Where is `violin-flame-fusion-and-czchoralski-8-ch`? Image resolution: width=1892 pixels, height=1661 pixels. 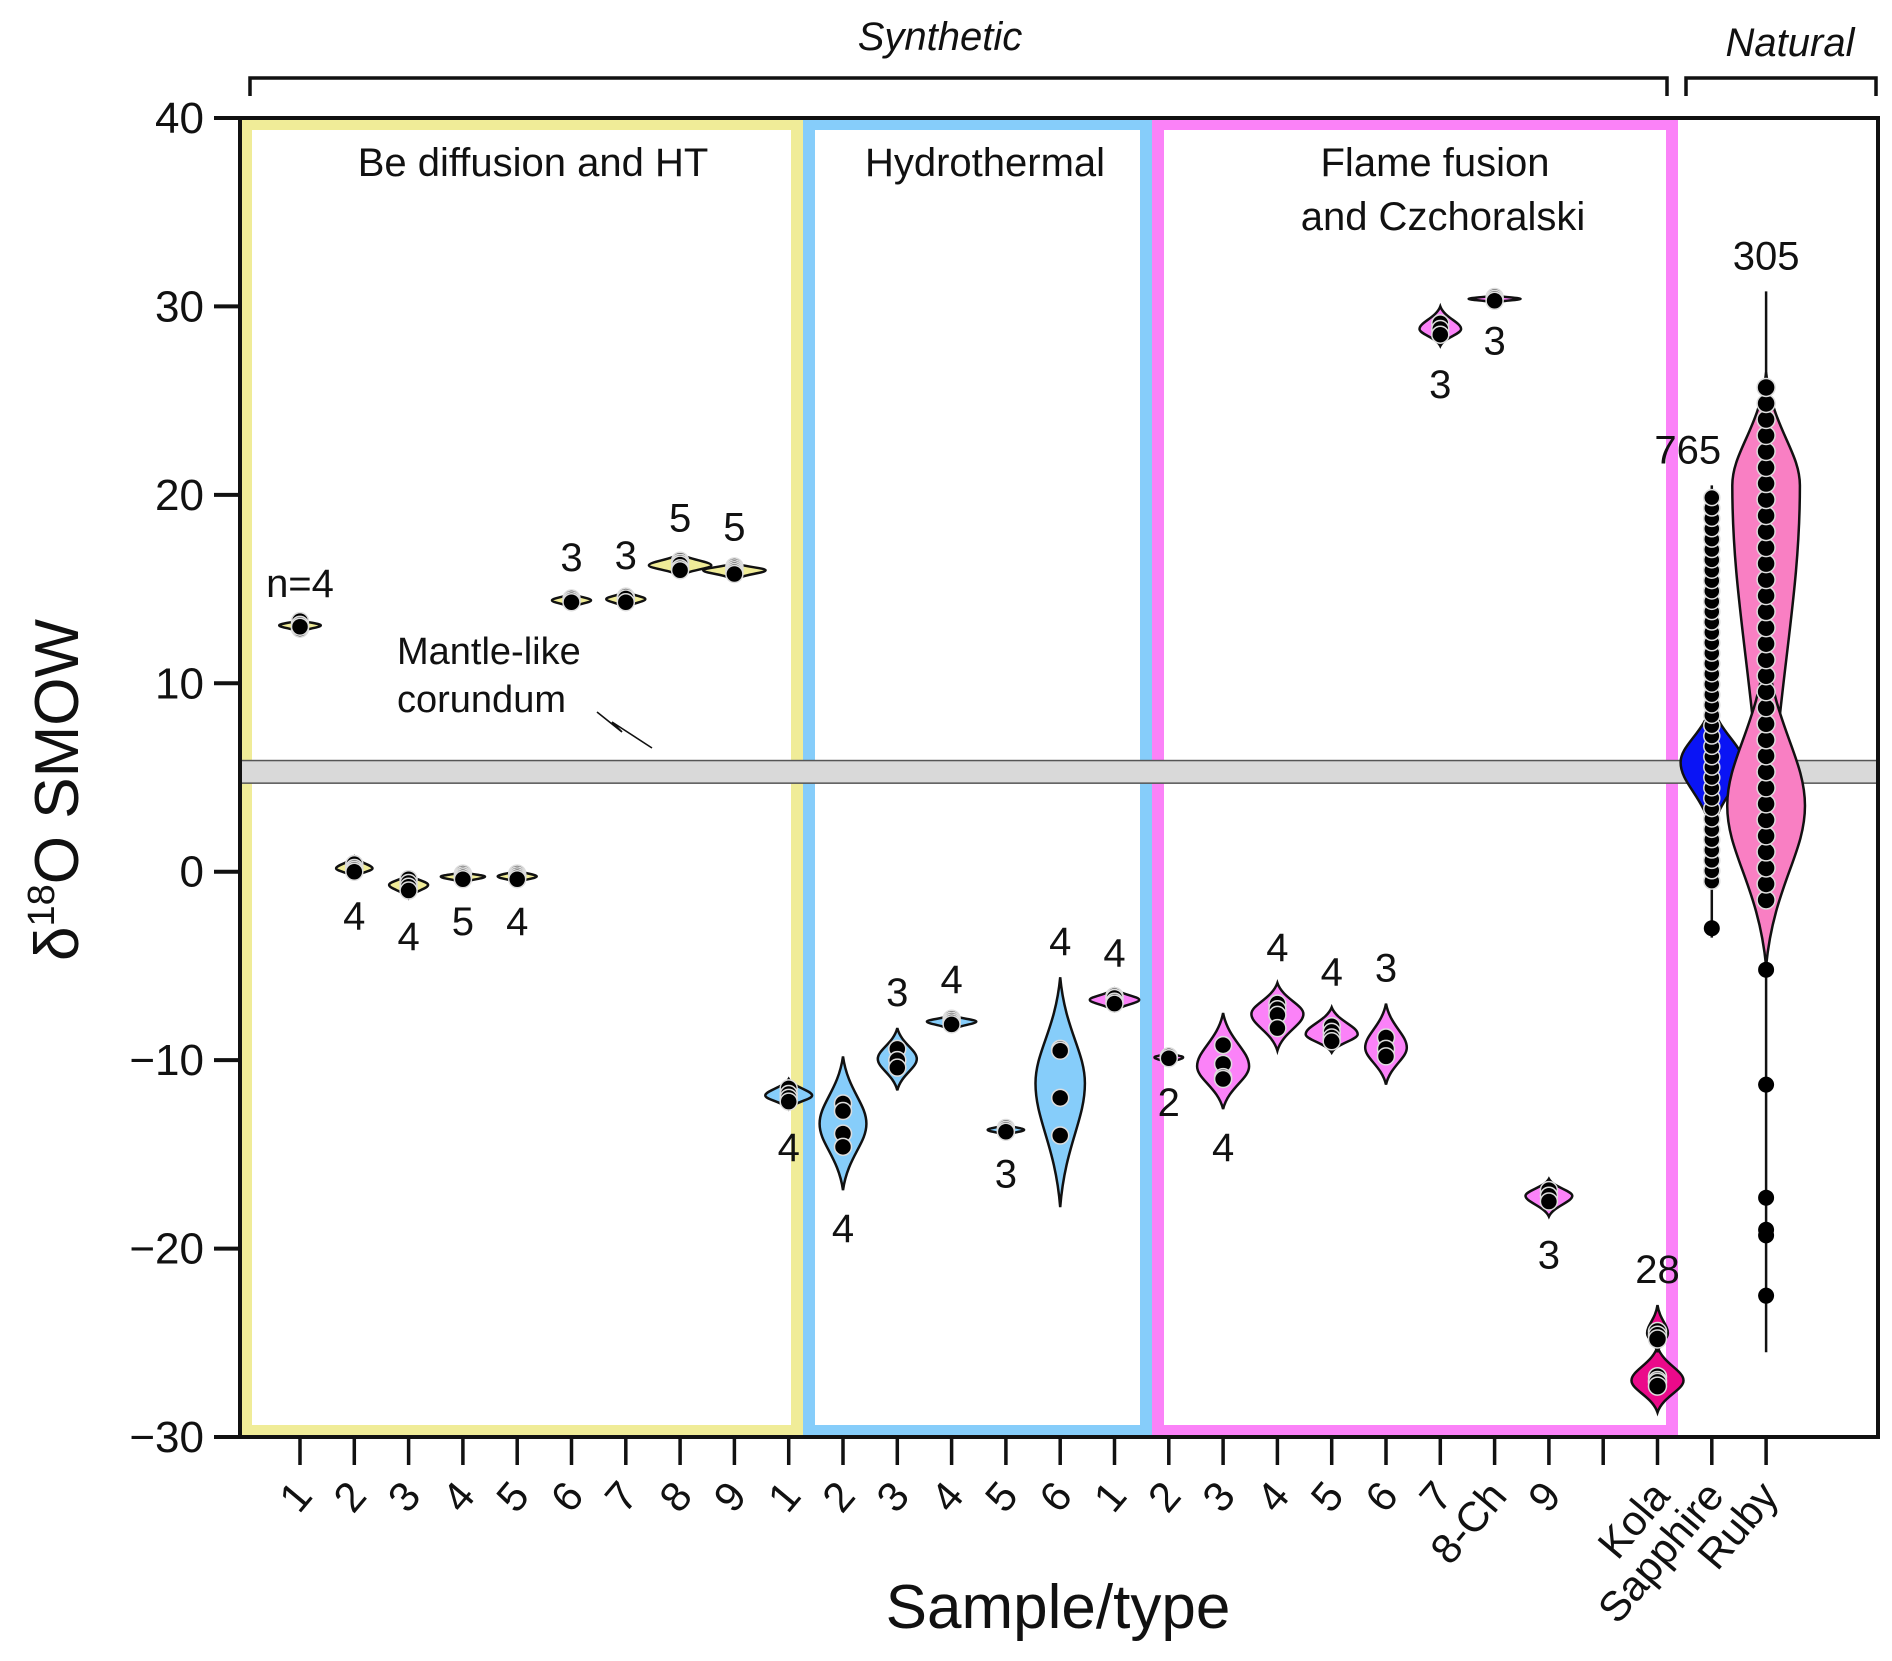 violin-flame-fusion-and-czchoralski-8-ch is located at coordinates (1494, 299).